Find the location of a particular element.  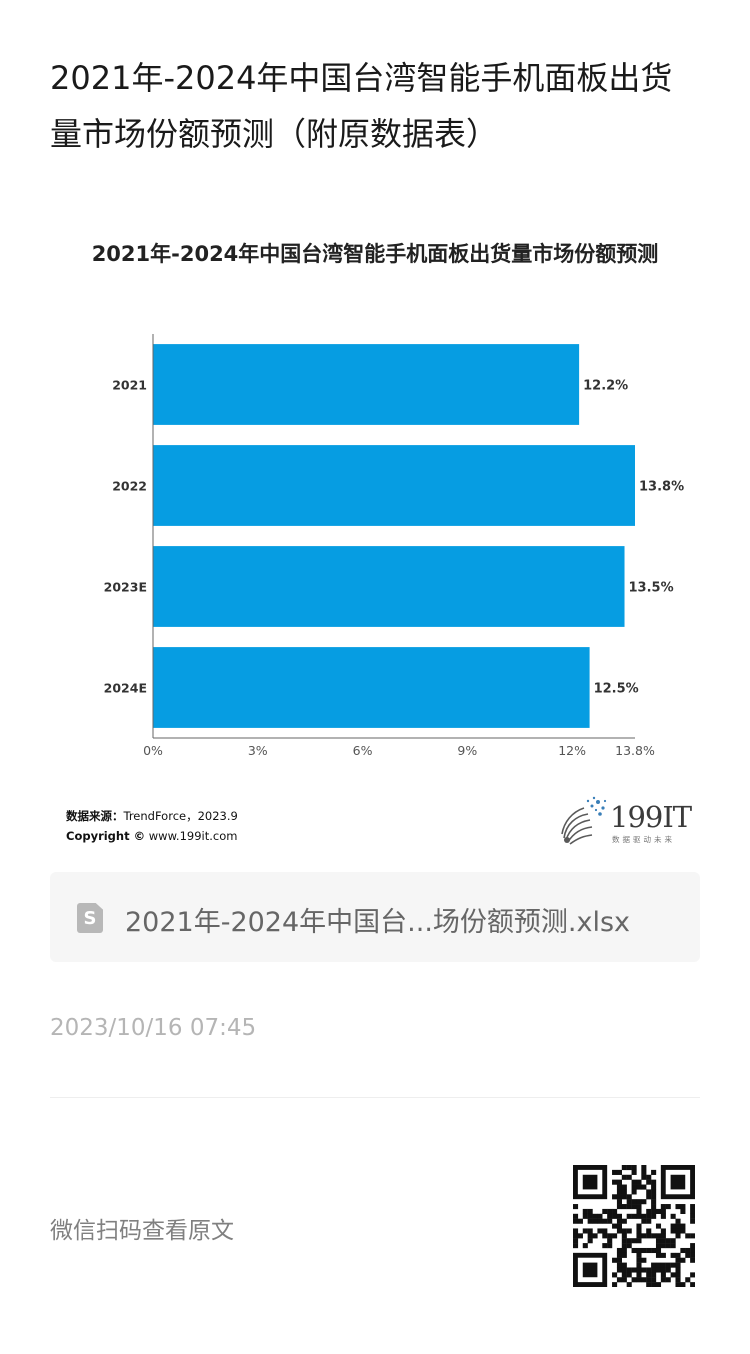

category-label: 2022 is located at coordinates (129, 486).